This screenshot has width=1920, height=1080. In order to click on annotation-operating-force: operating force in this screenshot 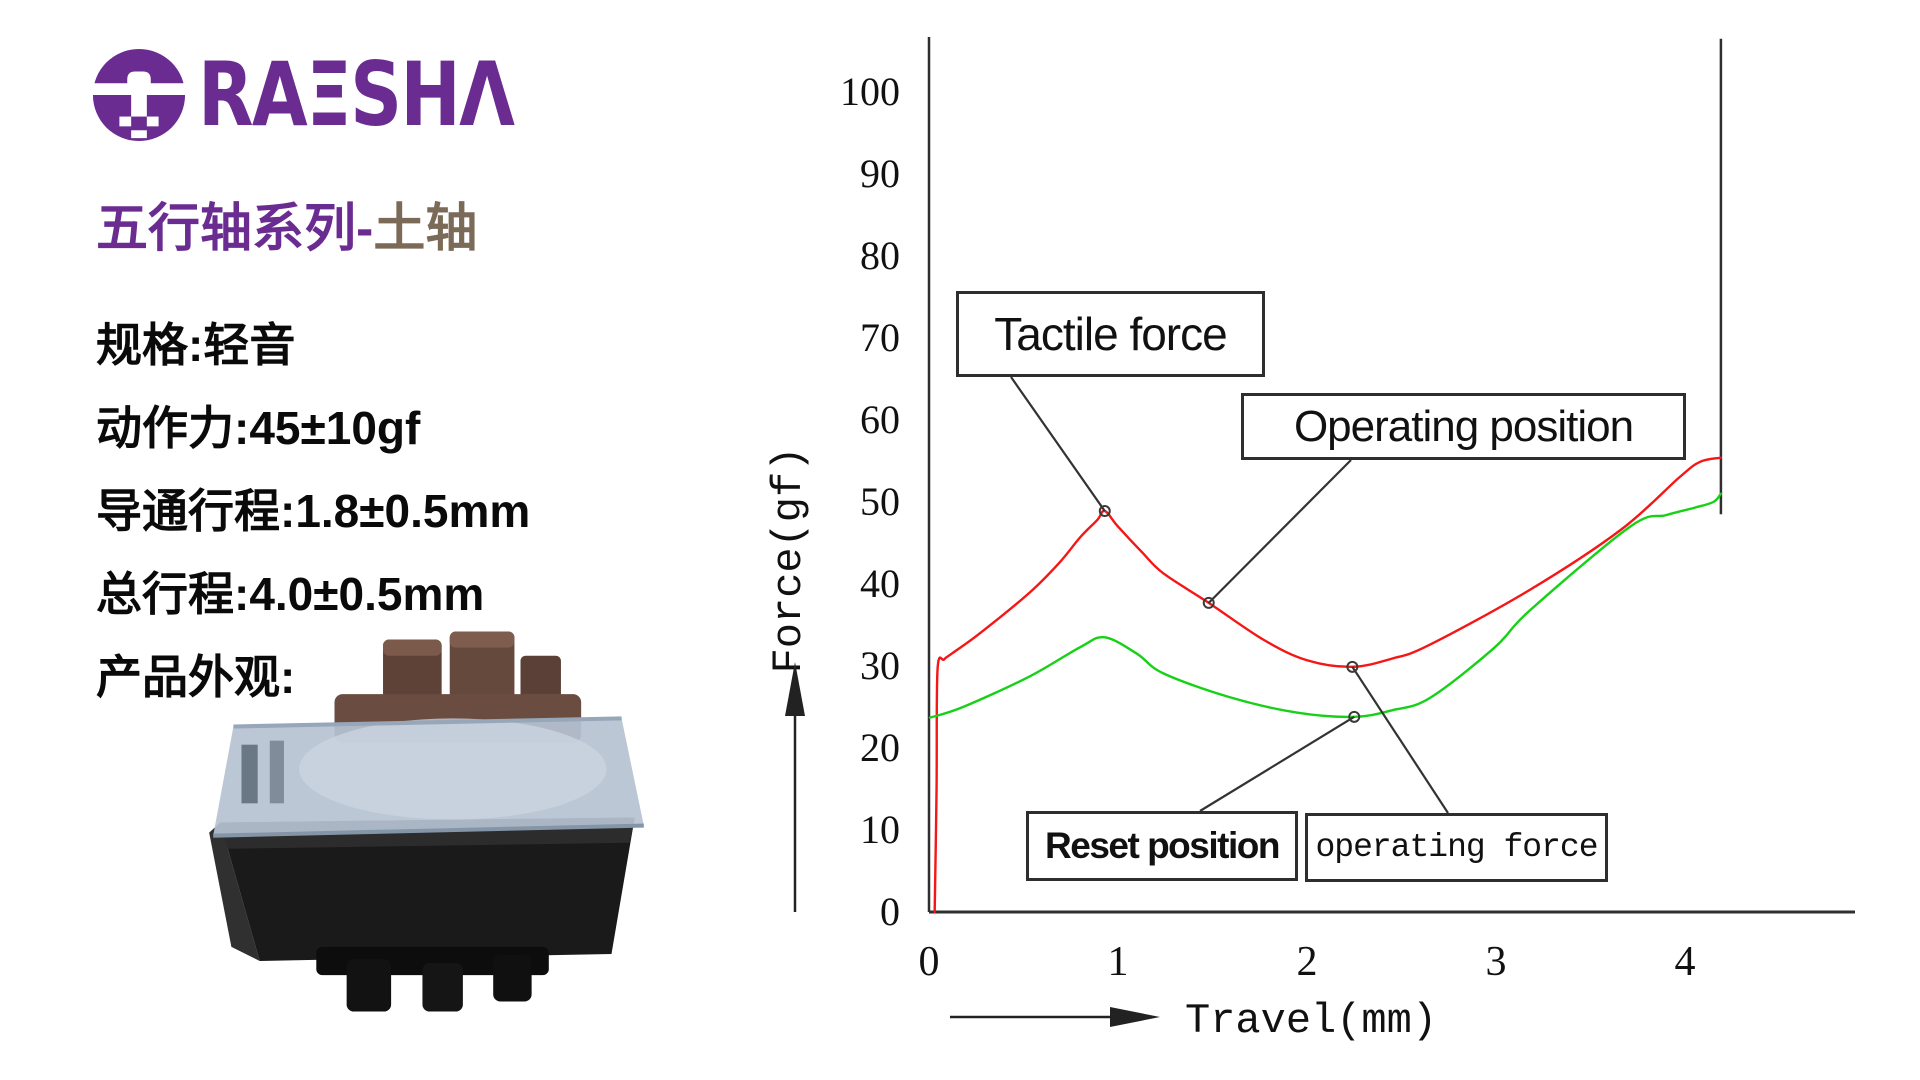, I will do `click(1456, 847)`.